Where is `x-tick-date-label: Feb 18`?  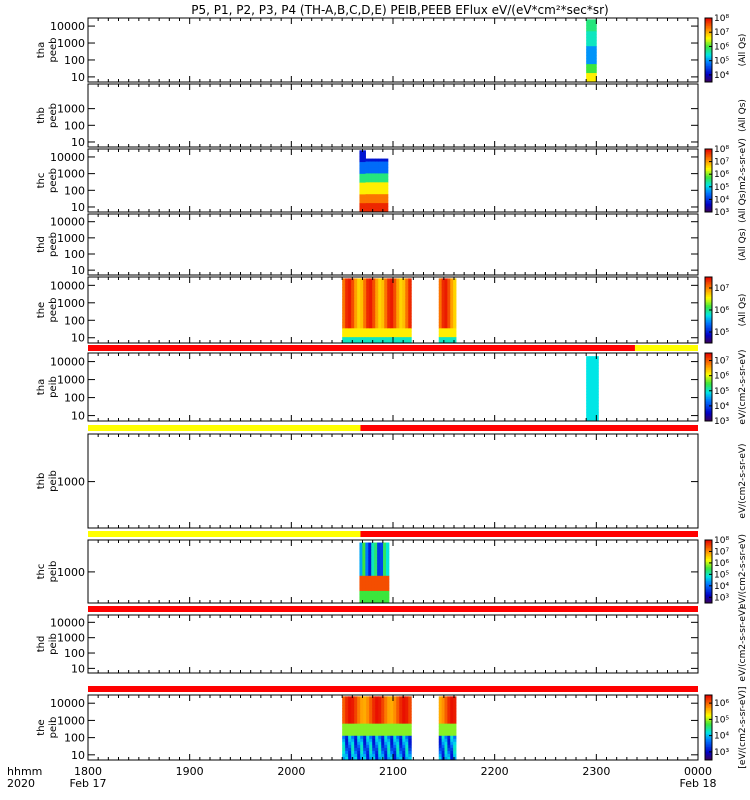 x-tick-date-label: Feb 18 is located at coordinates (698, 783).